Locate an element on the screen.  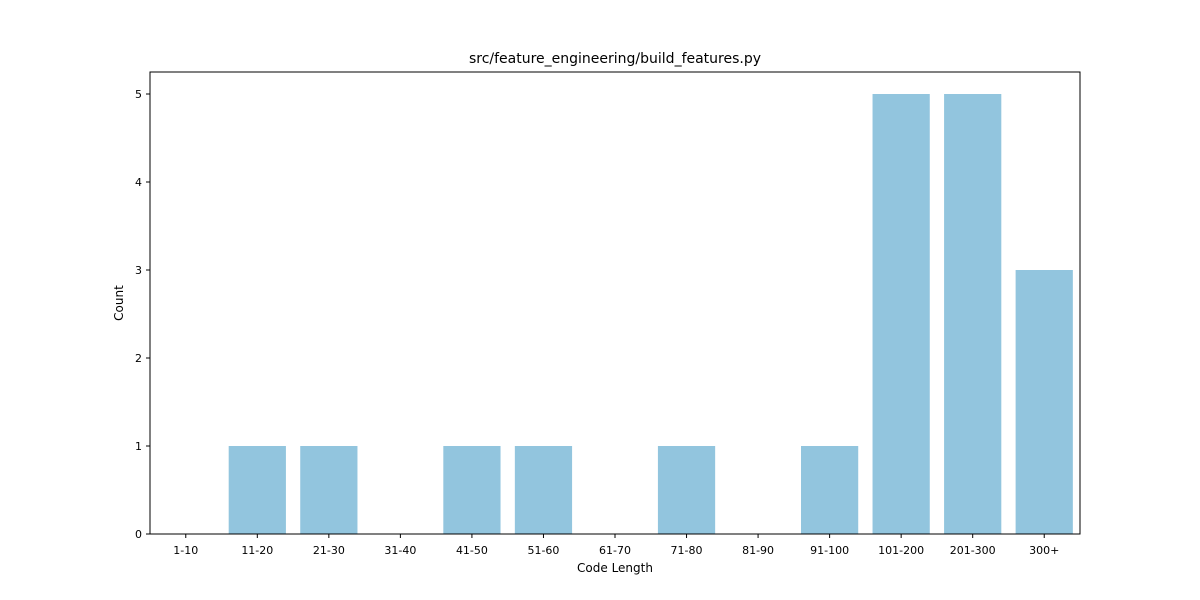
y-tick-label: 4 is located at coordinates (138, 182).